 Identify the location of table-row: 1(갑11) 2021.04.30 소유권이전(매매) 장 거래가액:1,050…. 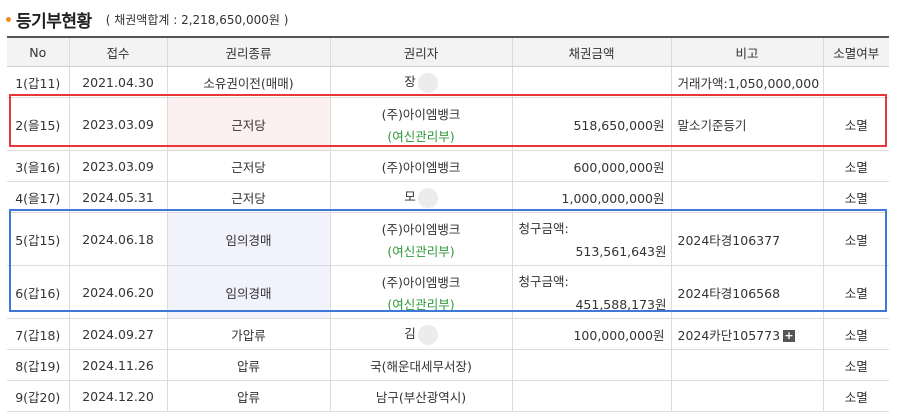
(448, 82).